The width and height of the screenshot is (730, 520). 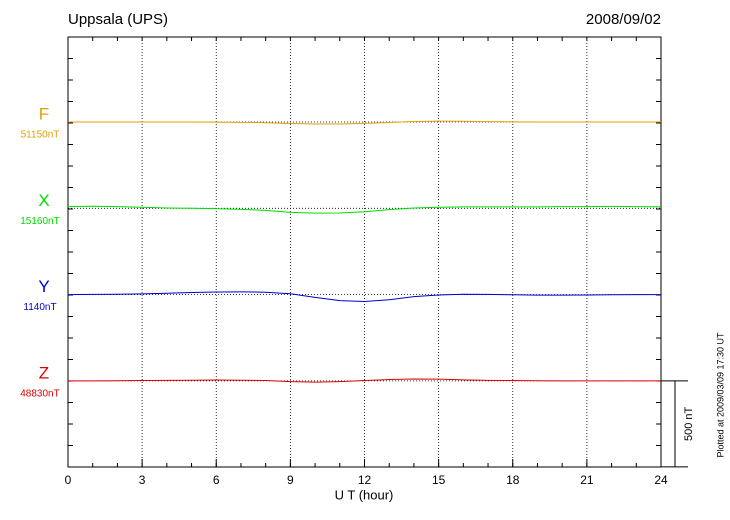 What do you see at coordinates (513, 480) in the screenshot?
I see `x-tick-label: 18` at bounding box center [513, 480].